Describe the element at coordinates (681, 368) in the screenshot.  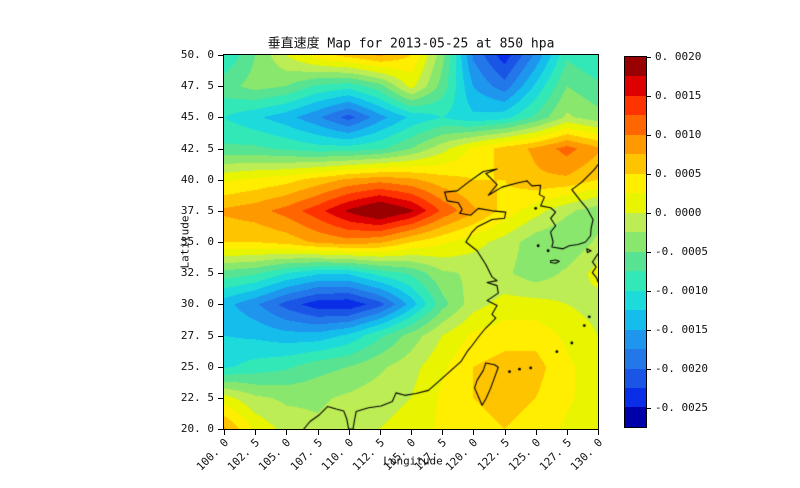
I see `colorbar-tick-label: -0. 0020` at that location.